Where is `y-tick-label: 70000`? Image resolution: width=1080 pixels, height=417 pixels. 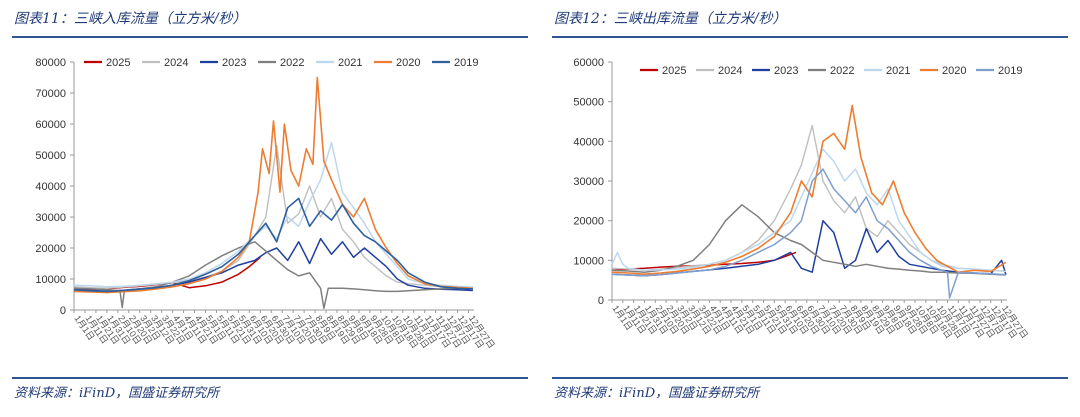
y-tick-label: 70000 is located at coordinates (50, 94).